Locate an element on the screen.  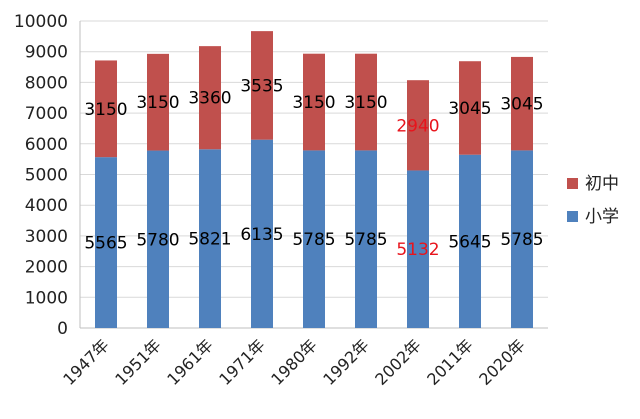
x-tick-label: 1971年 is located at coordinates (242, 362).